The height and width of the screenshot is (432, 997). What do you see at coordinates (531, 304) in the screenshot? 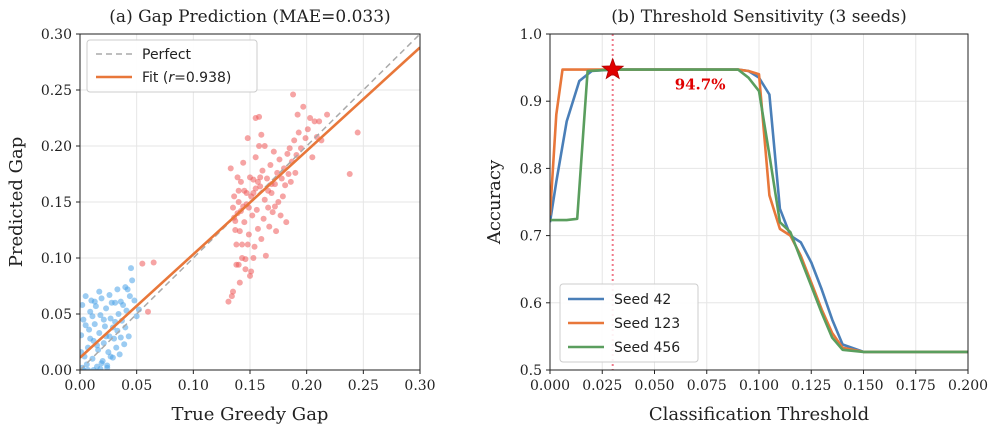
I see `y-tick-label: 0.6` at bounding box center [531, 304].